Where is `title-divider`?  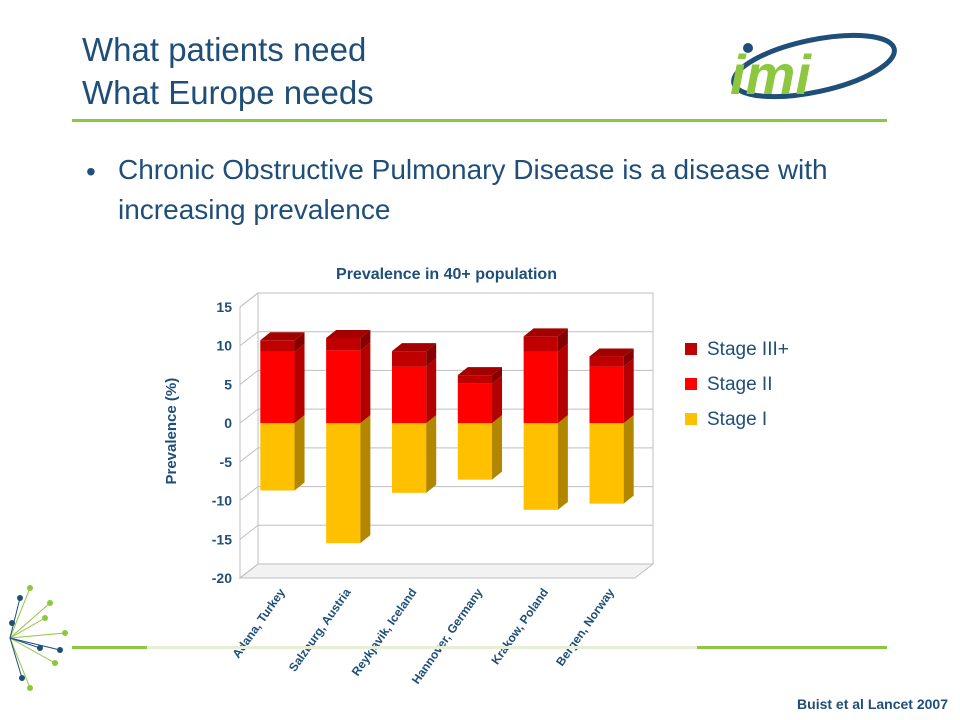 title-divider is located at coordinates (479, 120).